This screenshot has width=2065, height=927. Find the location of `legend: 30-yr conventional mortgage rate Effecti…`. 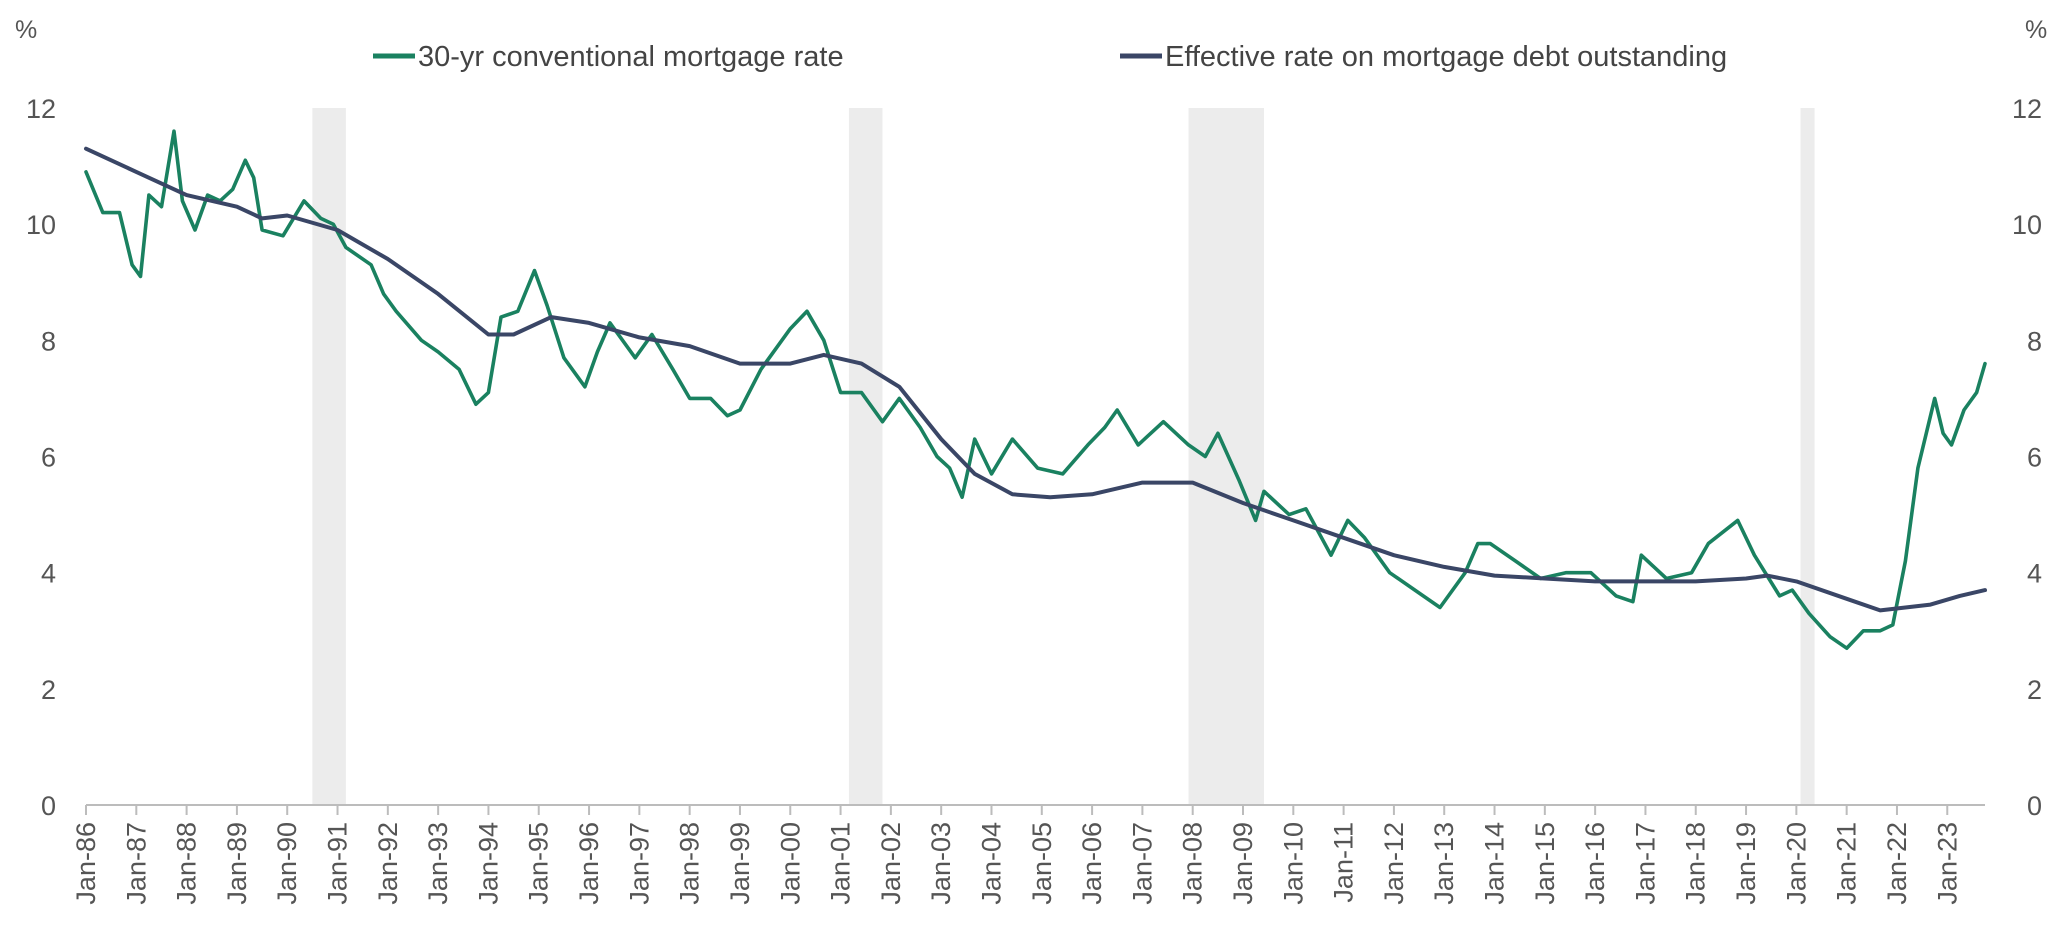

legend: 30-yr conventional mortgage rate Effecti… is located at coordinates (1050, 57).